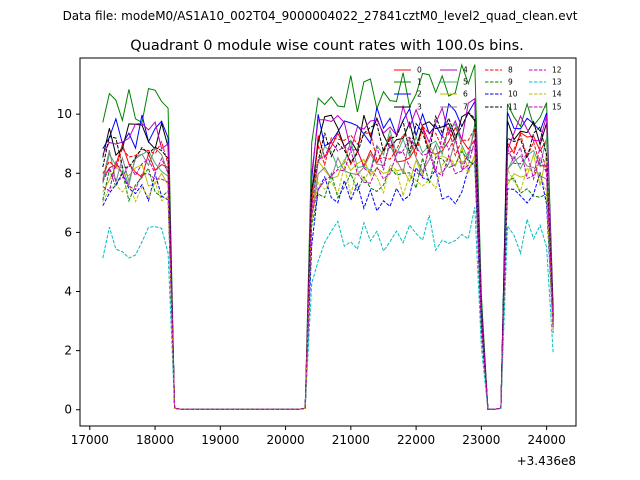 This screenshot has height=480, width=640. I want to click on y-tick-label: 8, so click(68, 173).